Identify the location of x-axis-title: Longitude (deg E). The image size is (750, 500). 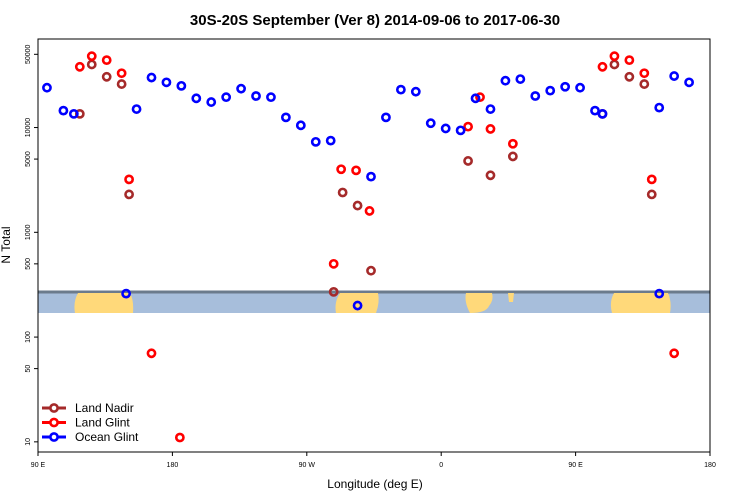
(374, 484).